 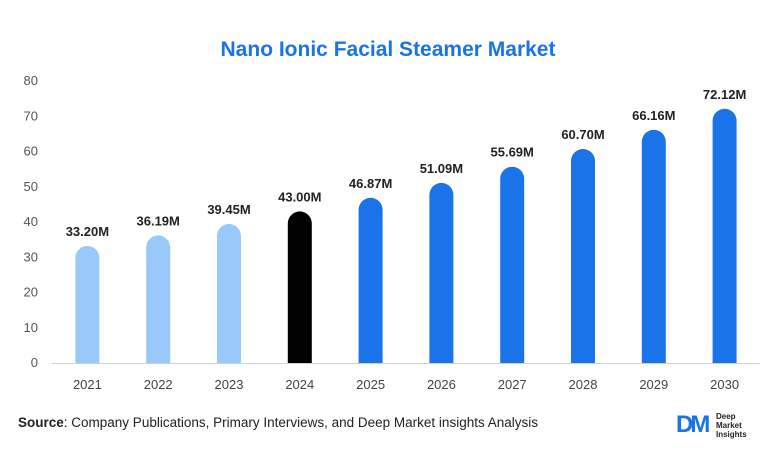 What do you see at coordinates (441, 168) in the screenshot?
I see `data-label: 51.09M` at bounding box center [441, 168].